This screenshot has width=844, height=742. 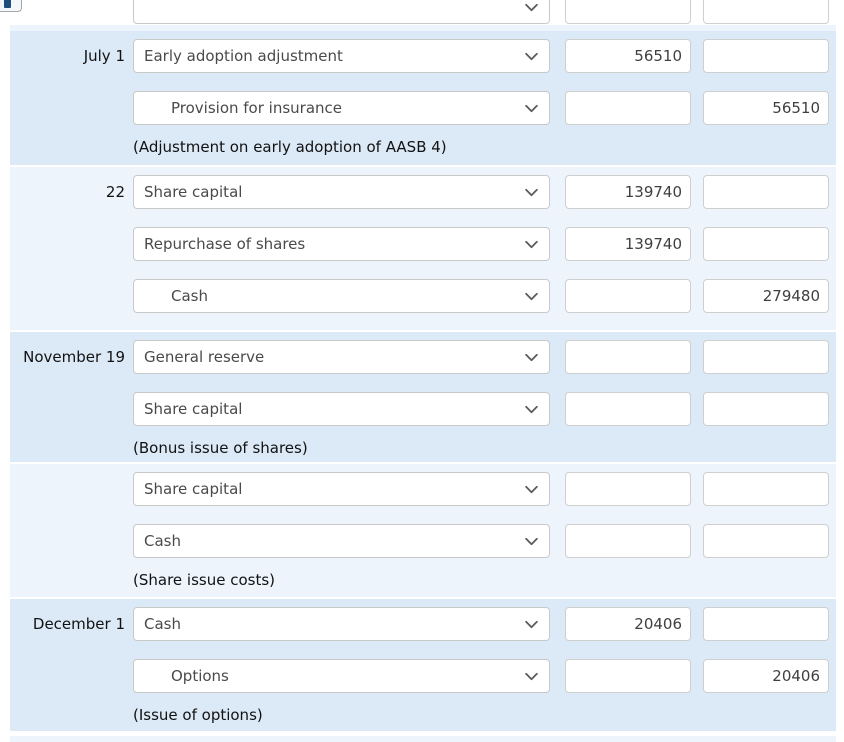 What do you see at coordinates (243, 56) in the screenshot?
I see `account-select-value: Early adoption adjustment` at bounding box center [243, 56].